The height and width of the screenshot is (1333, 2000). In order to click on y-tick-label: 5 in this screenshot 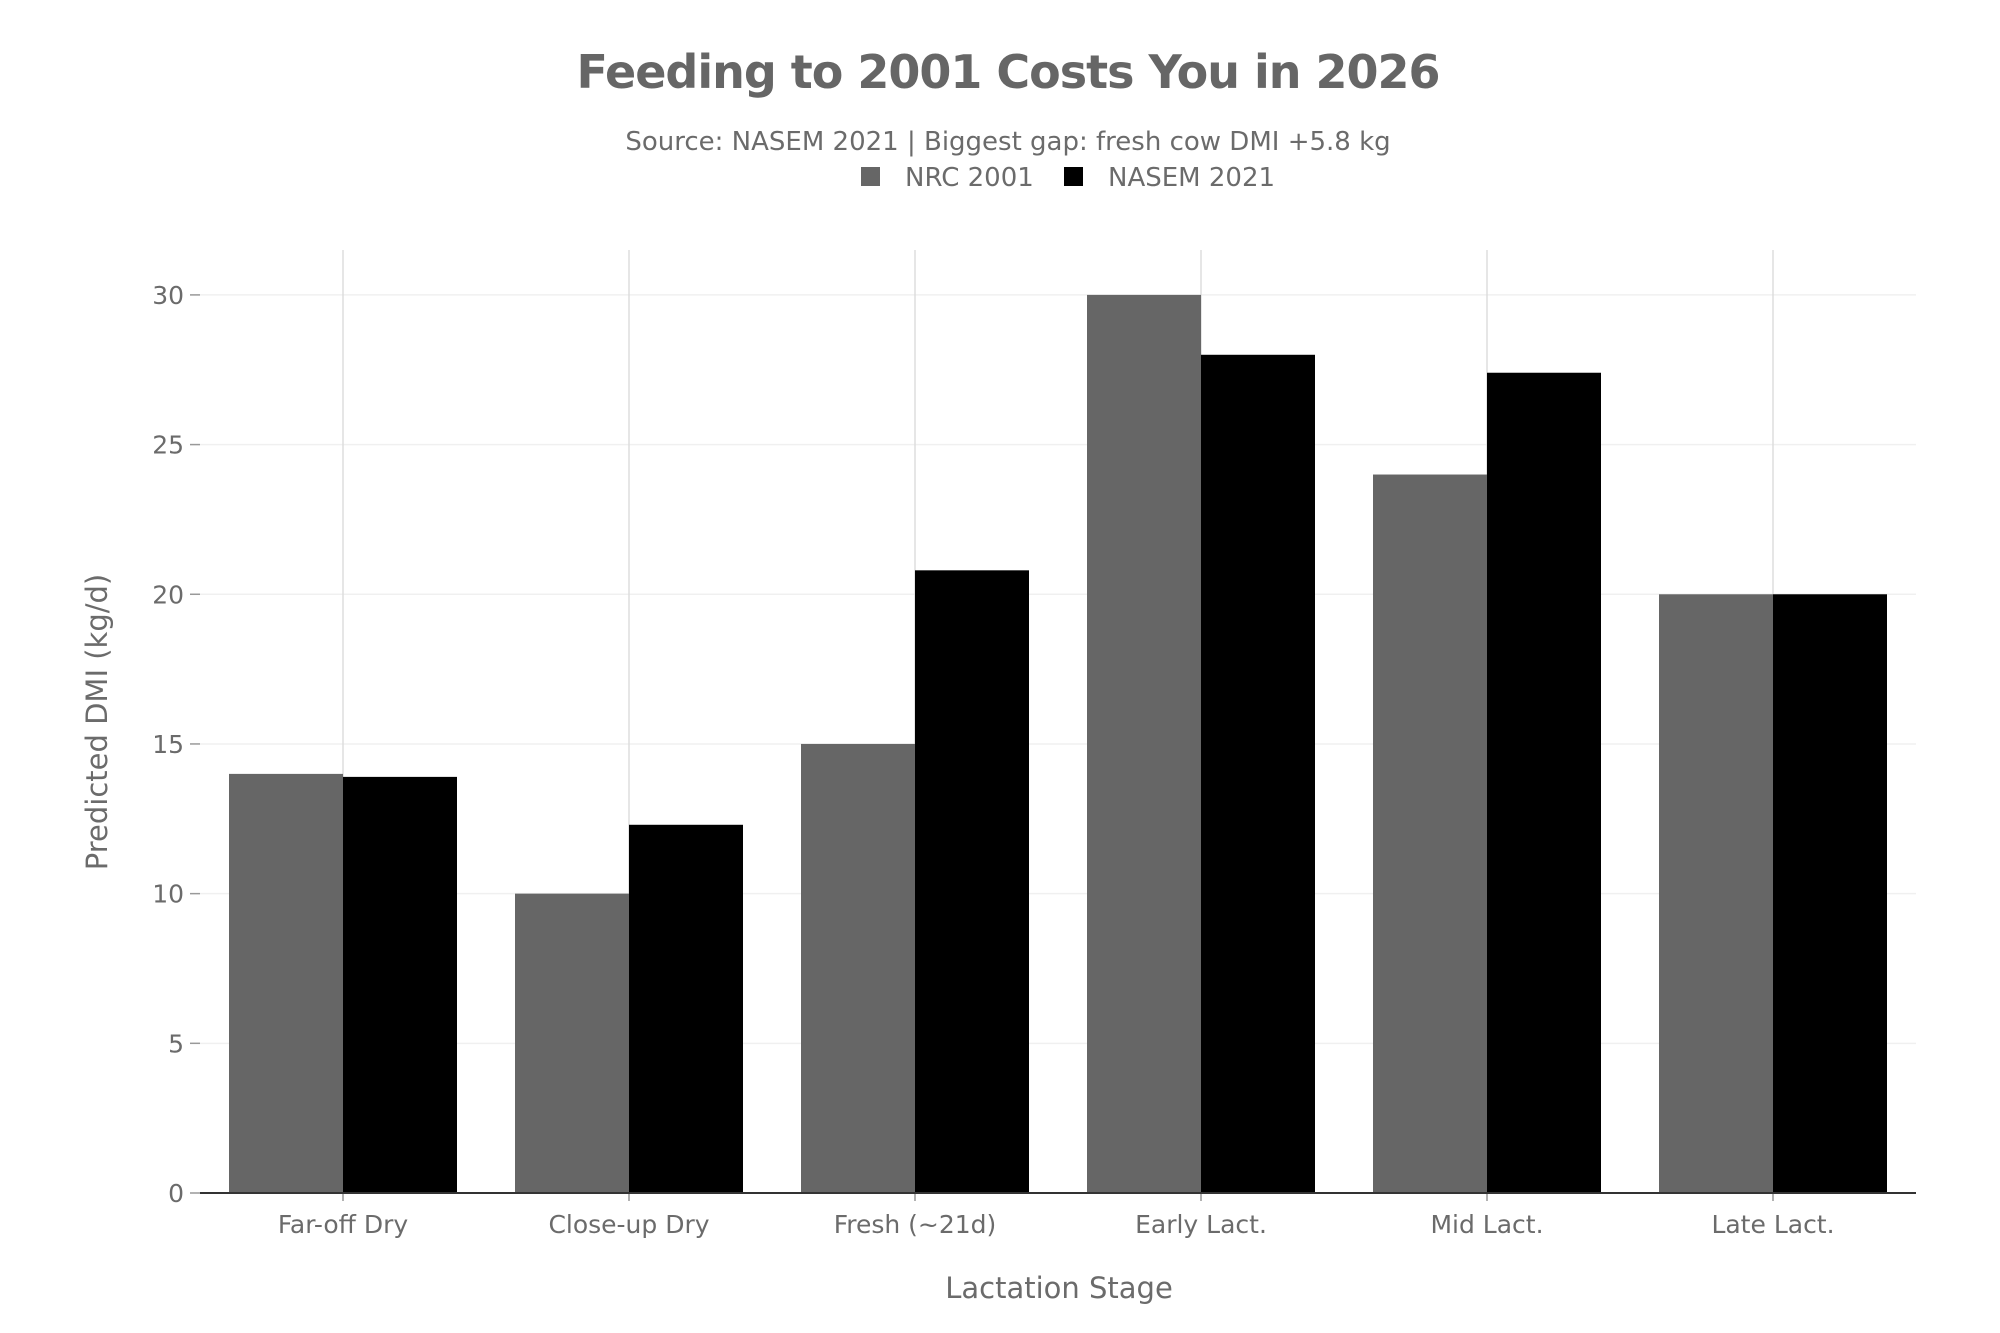, I will do `click(176, 1043)`.